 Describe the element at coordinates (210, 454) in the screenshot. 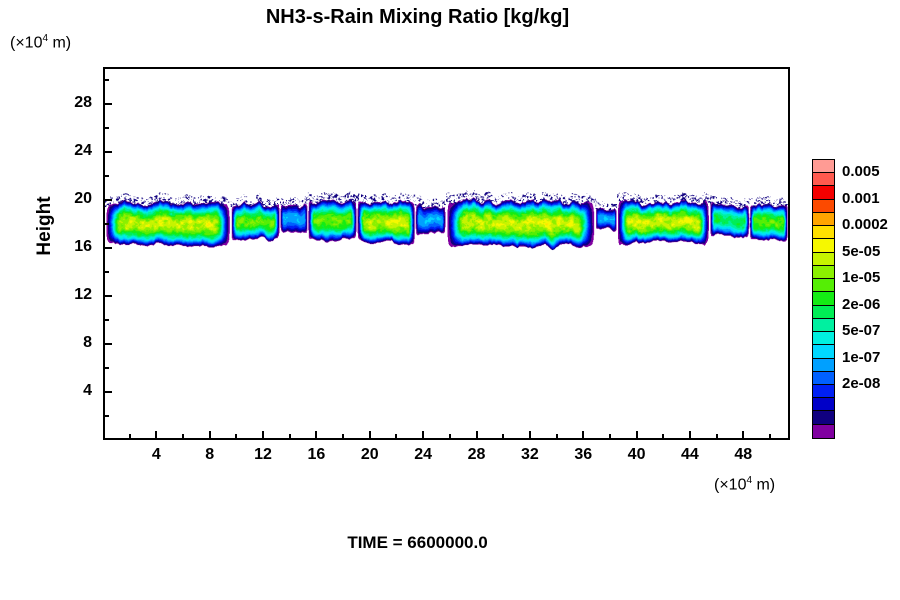

I see `x-axis-tick-label: 8` at that location.